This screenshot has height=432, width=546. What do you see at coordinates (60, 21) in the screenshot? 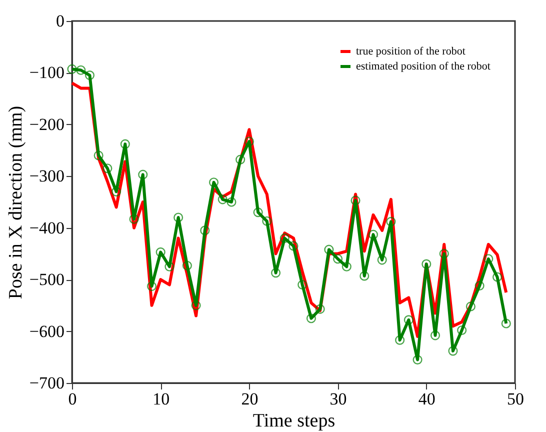
I see `y-tick-label: 0` at bounding box center [60, 21].